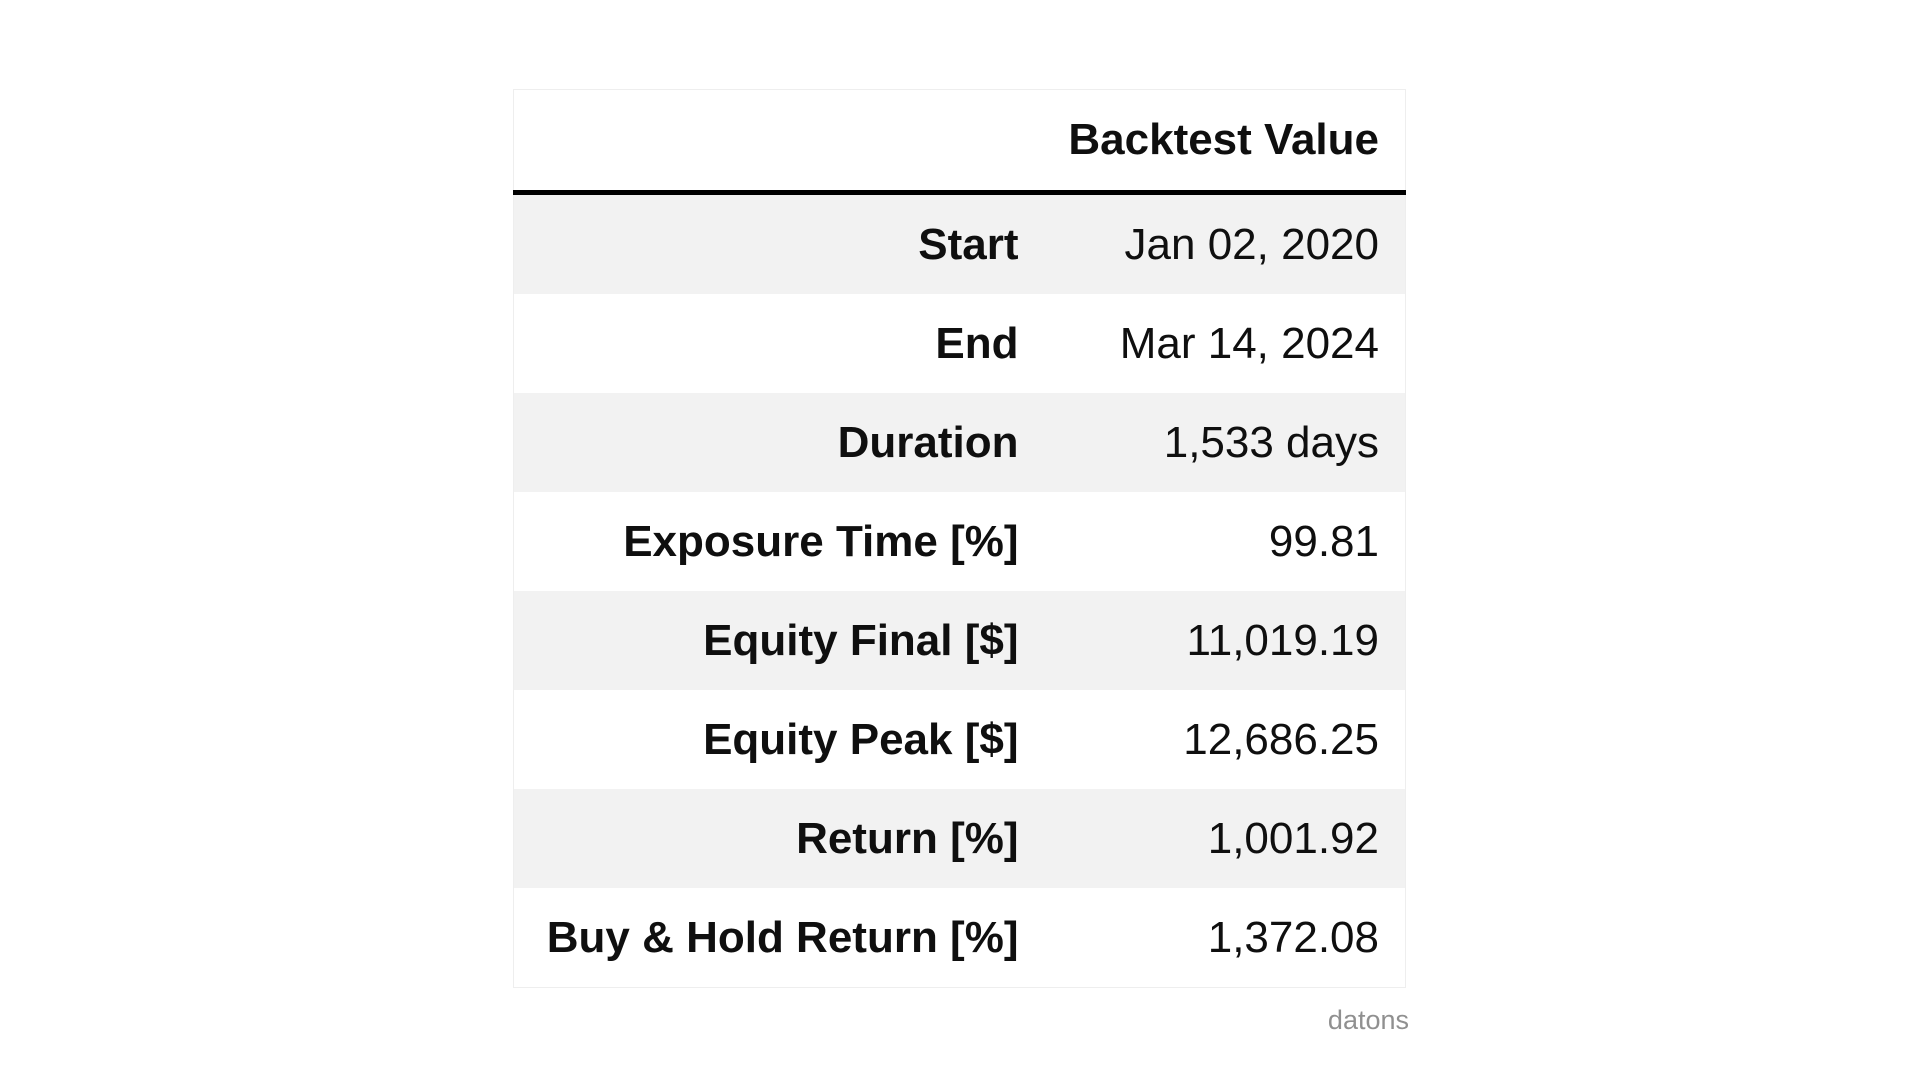 Image resolution: width=1920 pixels, height=1080 pixels. What do you see at coordinates (1225, 142) in the screenshot?
I see `header-value-cell: Backtest Value` at bounding box center [1225, 142].